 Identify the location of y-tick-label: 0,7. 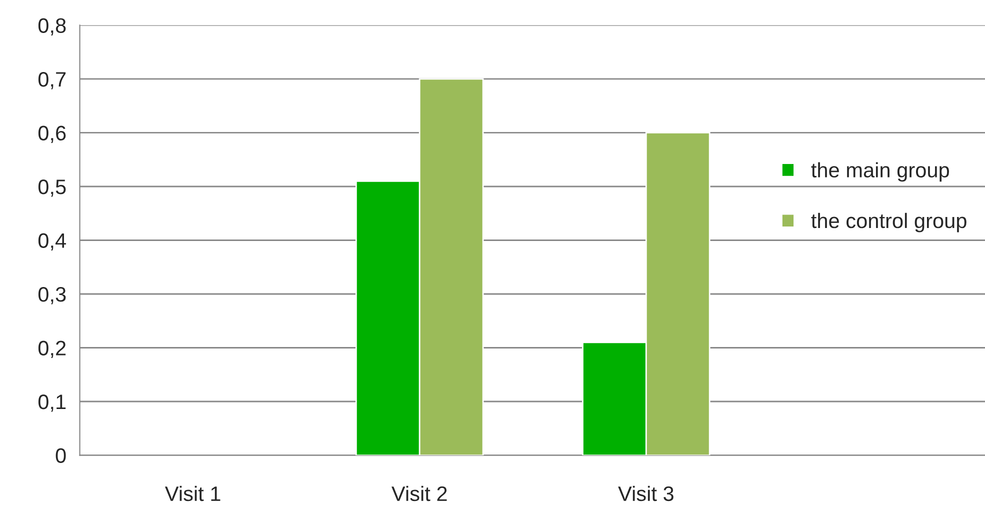
(52, 81).